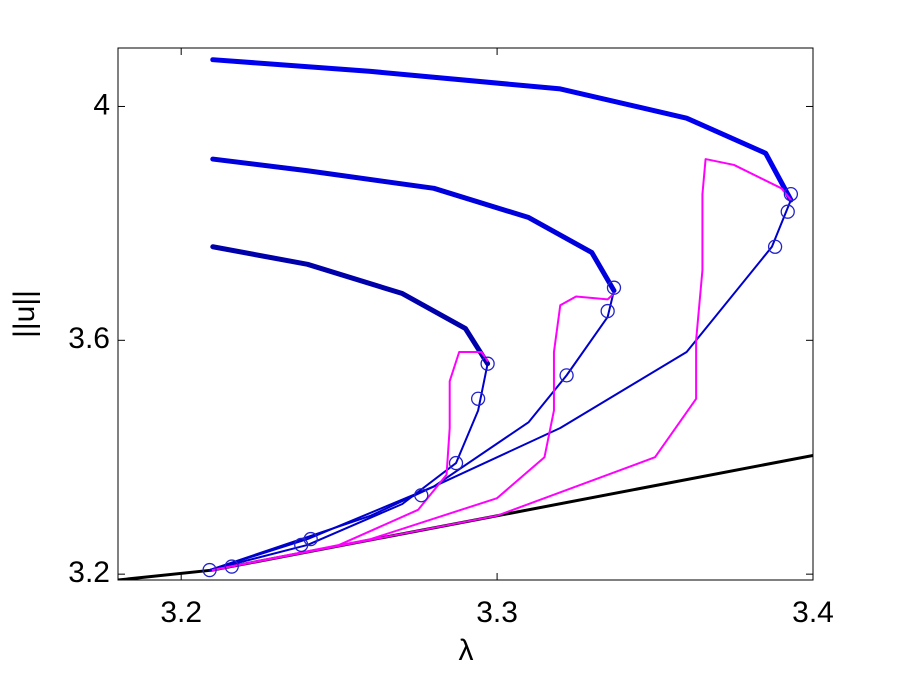 This screenshot has height=676, width=899. I want to click on x-axis-label: λ, so click(466, 650).